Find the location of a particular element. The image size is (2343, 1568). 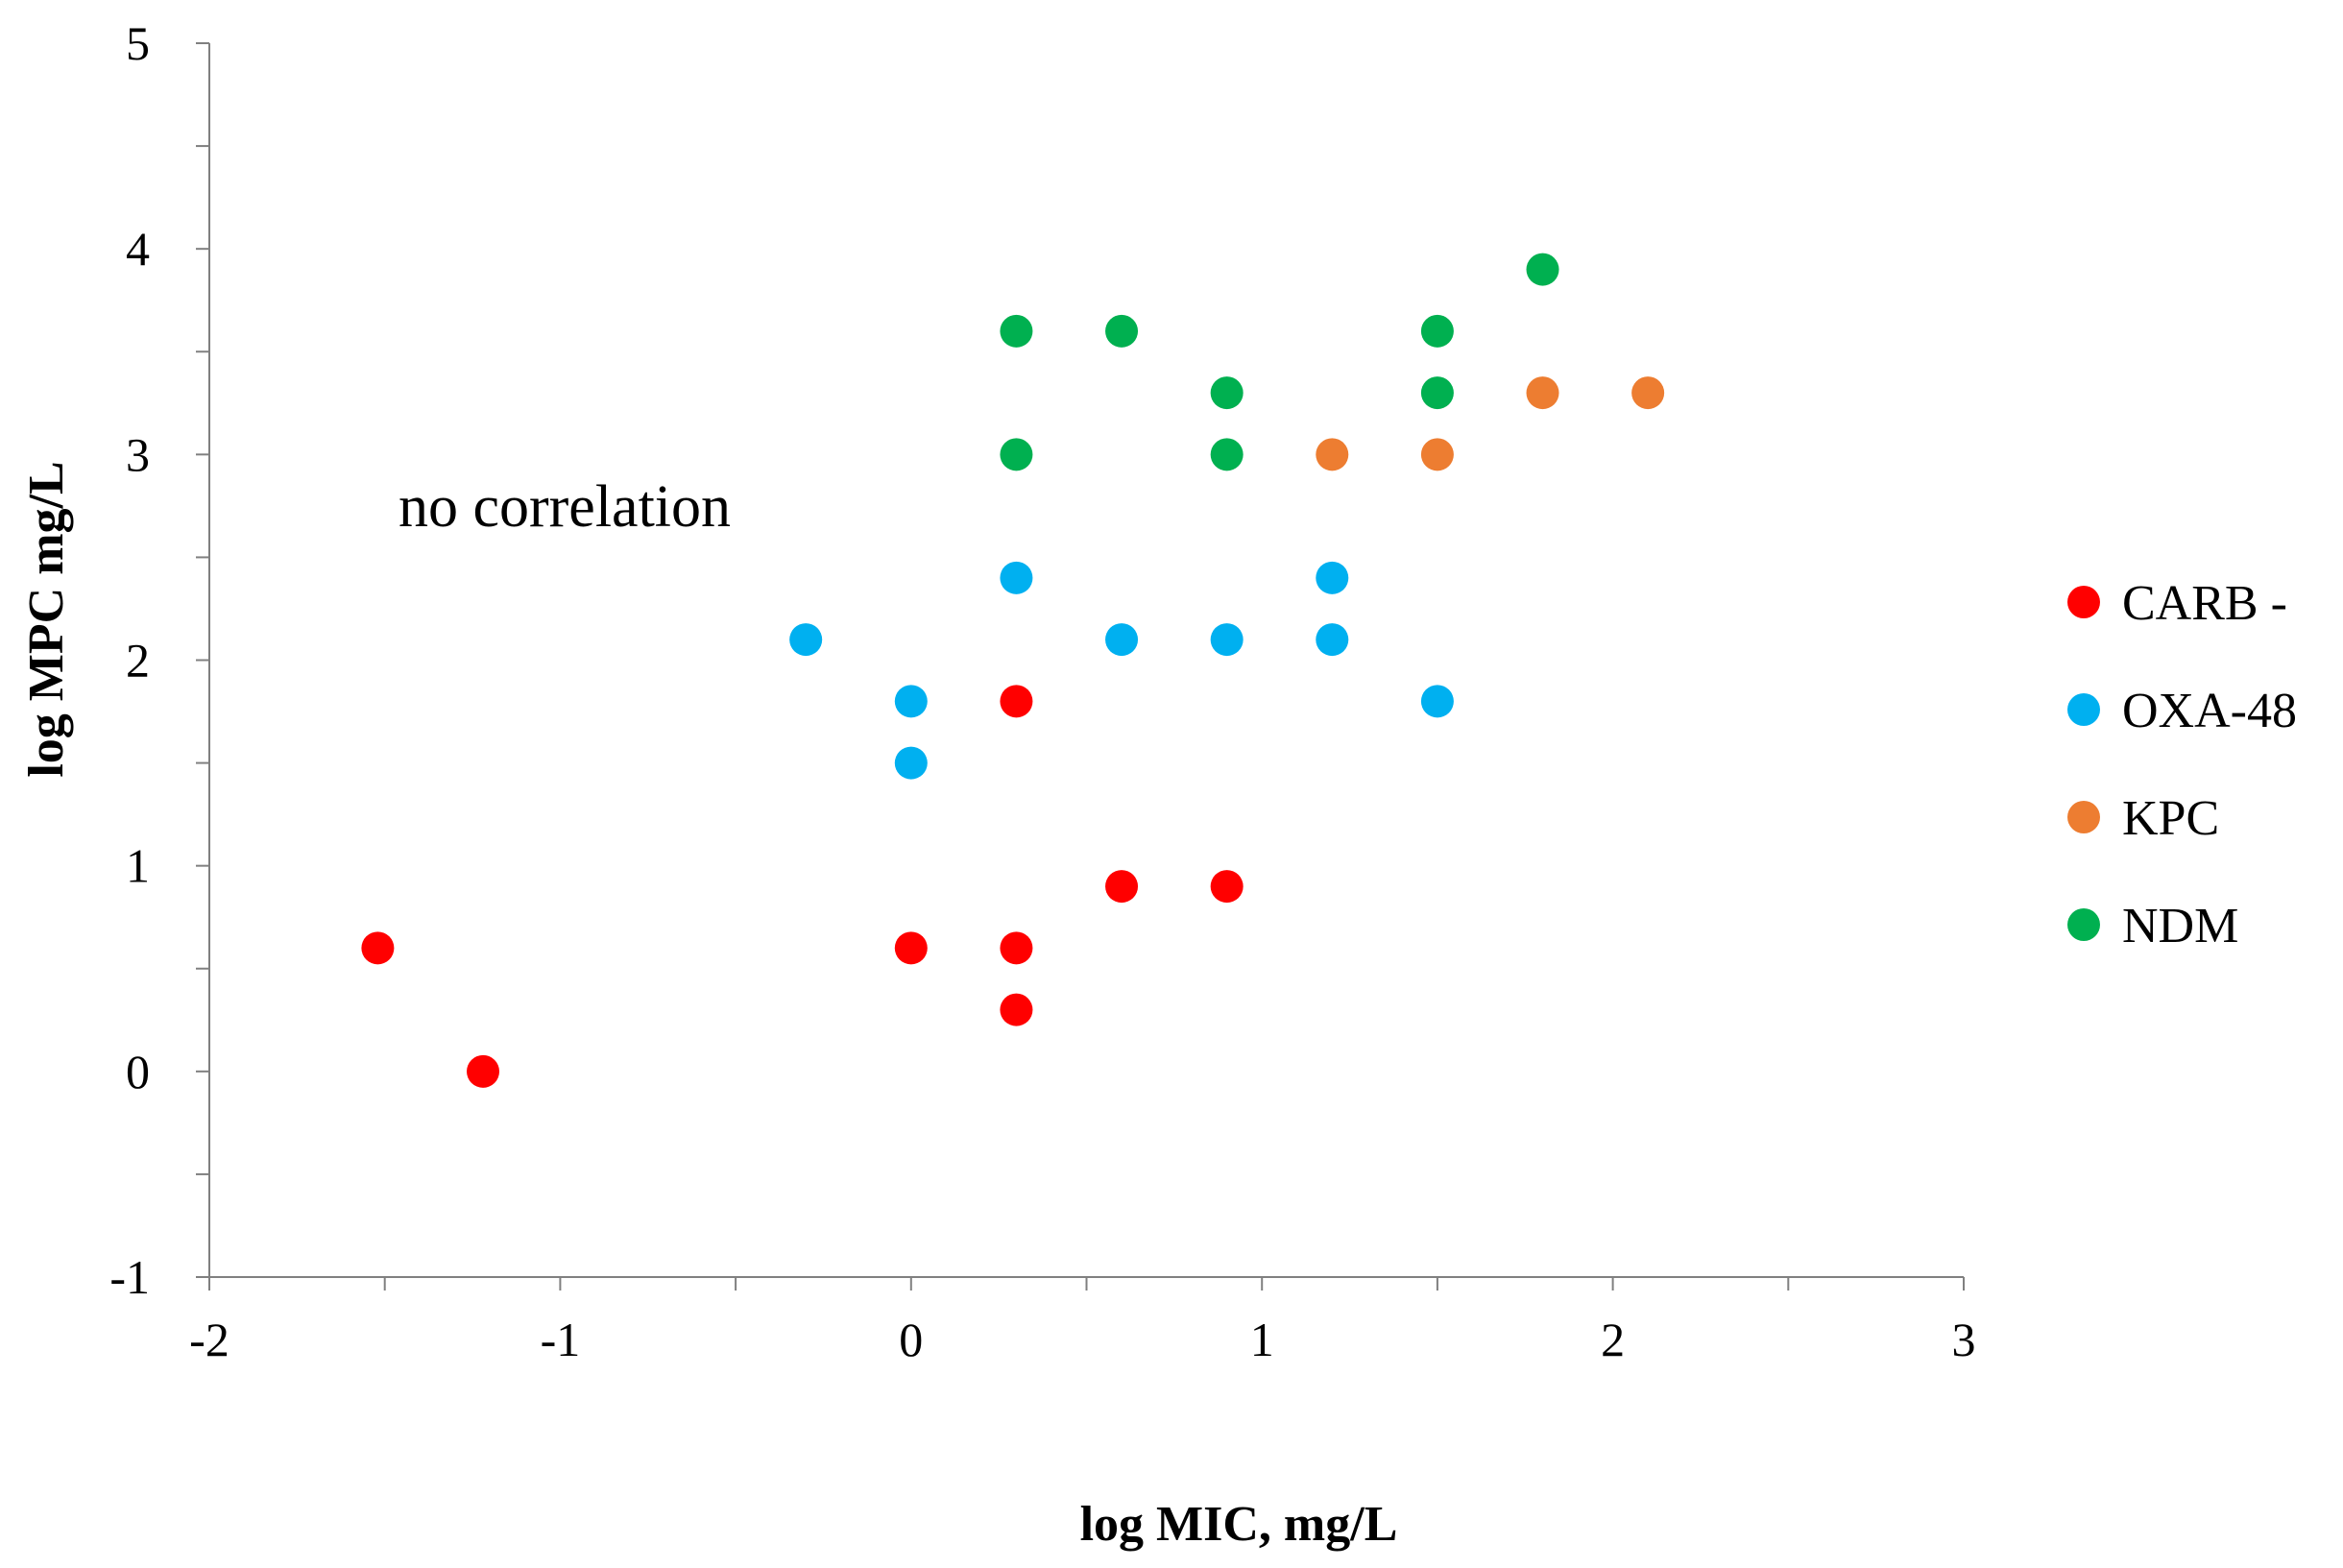

x-axis-title: log MIC, mg/L is located at coordinates (1239, 1524).